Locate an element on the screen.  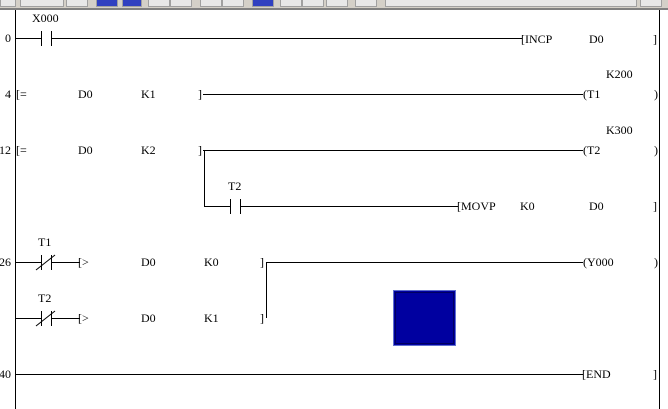
toolbar is located at coordinates (334, 5).